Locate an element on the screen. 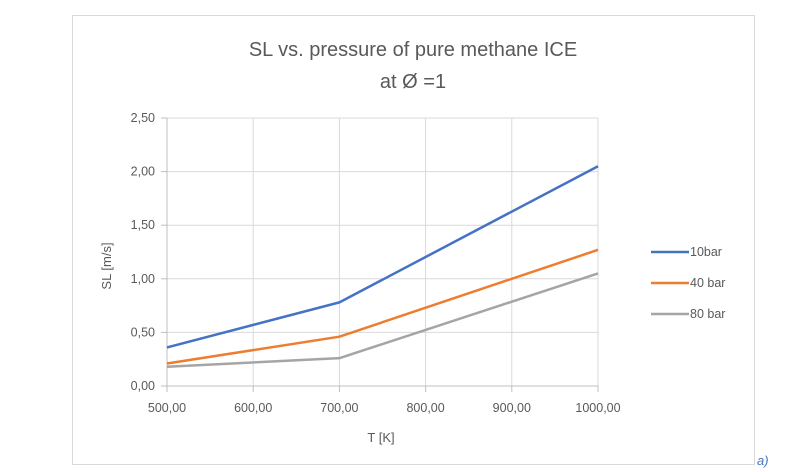 The image size is (789, 472). x-tick-label: 600,00 is located at coordinates (253, 408).